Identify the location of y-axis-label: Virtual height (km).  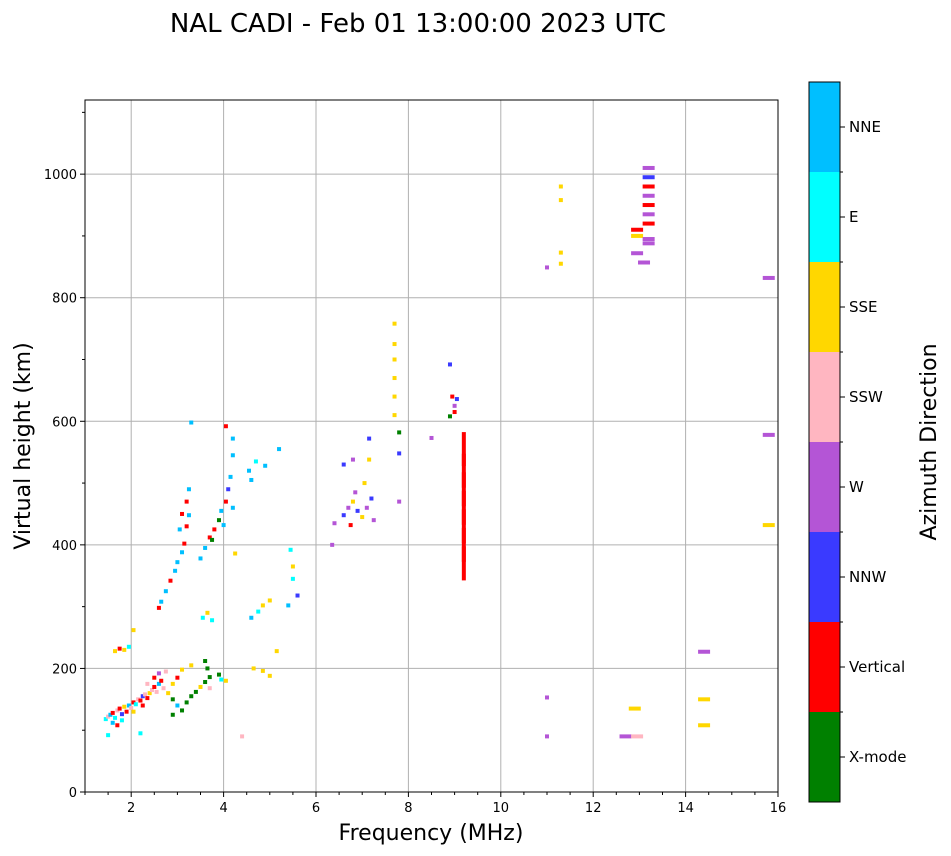
(23, 445).